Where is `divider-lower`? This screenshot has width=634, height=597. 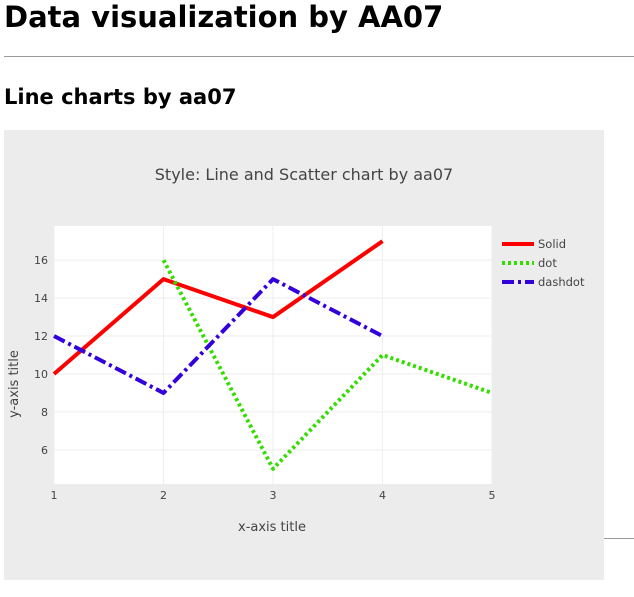 divider-lower is located at coordinates (619, 538).